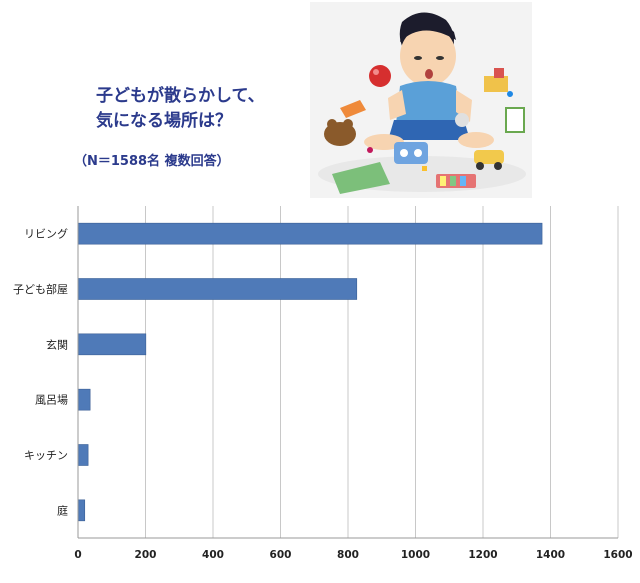 Image resolution: width=640 pixels, height=583 pixels. What do you see at coordinates (152, 161) in the screenshot?
I see `chart-subtitle: （N＝1588名 複数回答）` at bounding box center [152, 161].